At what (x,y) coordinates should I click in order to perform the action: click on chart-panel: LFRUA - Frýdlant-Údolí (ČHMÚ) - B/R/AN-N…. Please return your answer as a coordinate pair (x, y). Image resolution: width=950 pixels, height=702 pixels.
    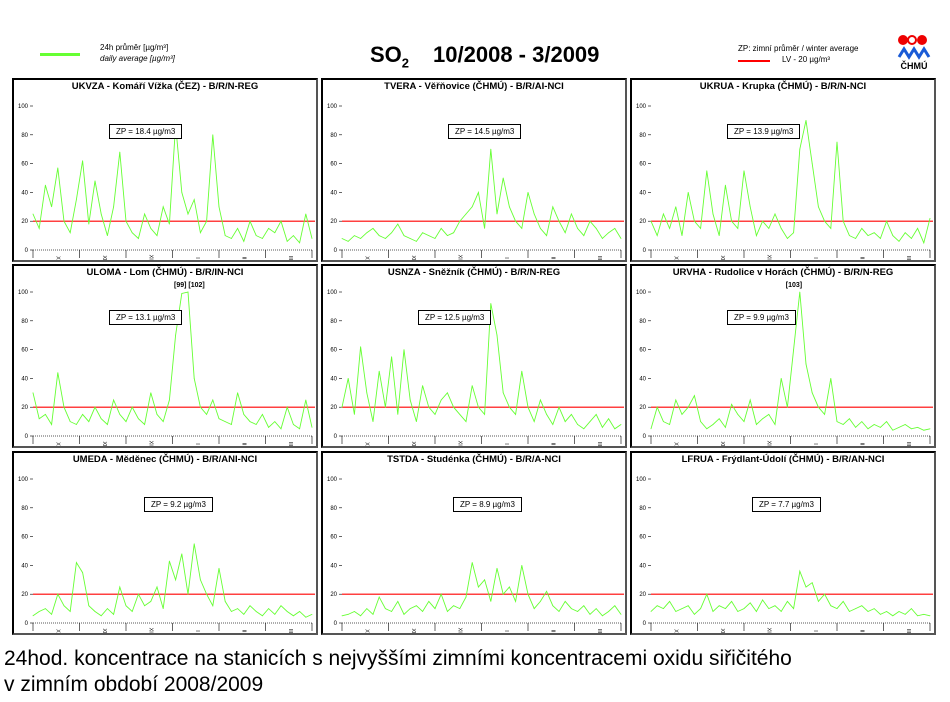
    Looking at the image, I should click on (783, 543).